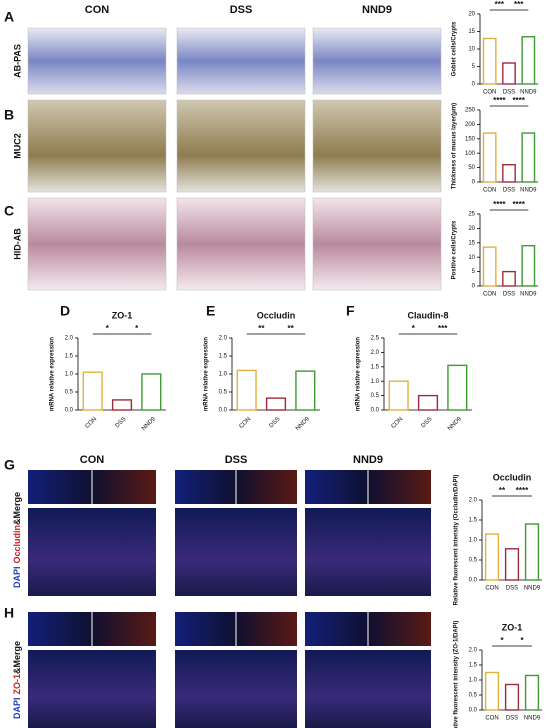 This screenshot has width=550, height=728. I want to click on panel-letter: D, so click(65, 311).